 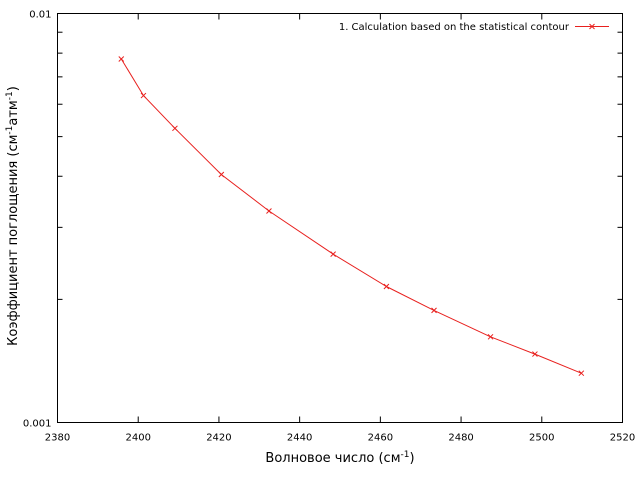 What do you see at coordinates (13, 240) in the screenshot?
I see `y-axis-label-part1: Коэффициент поглощения (см` at bounding box center [13, 240].